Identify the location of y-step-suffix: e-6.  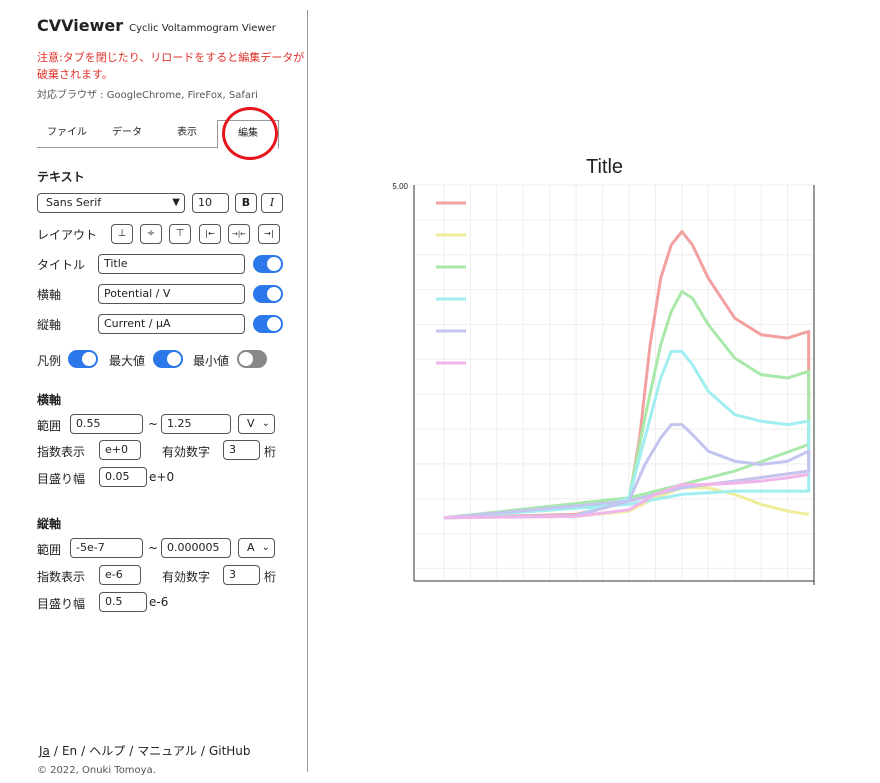
(159, 602).